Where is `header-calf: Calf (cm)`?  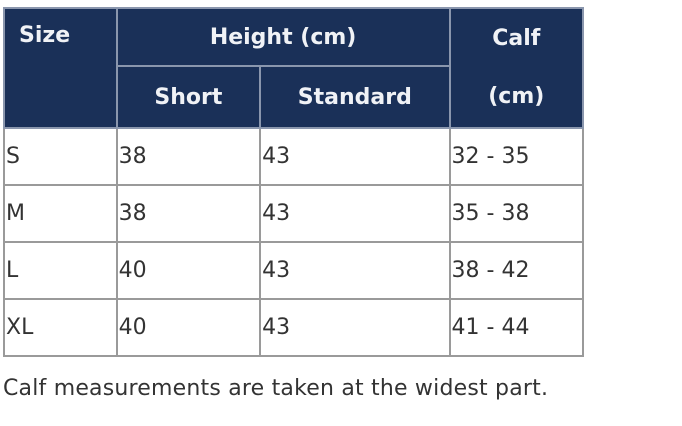 header-calf: Calf (cm) is located at coordinates (516, 68).